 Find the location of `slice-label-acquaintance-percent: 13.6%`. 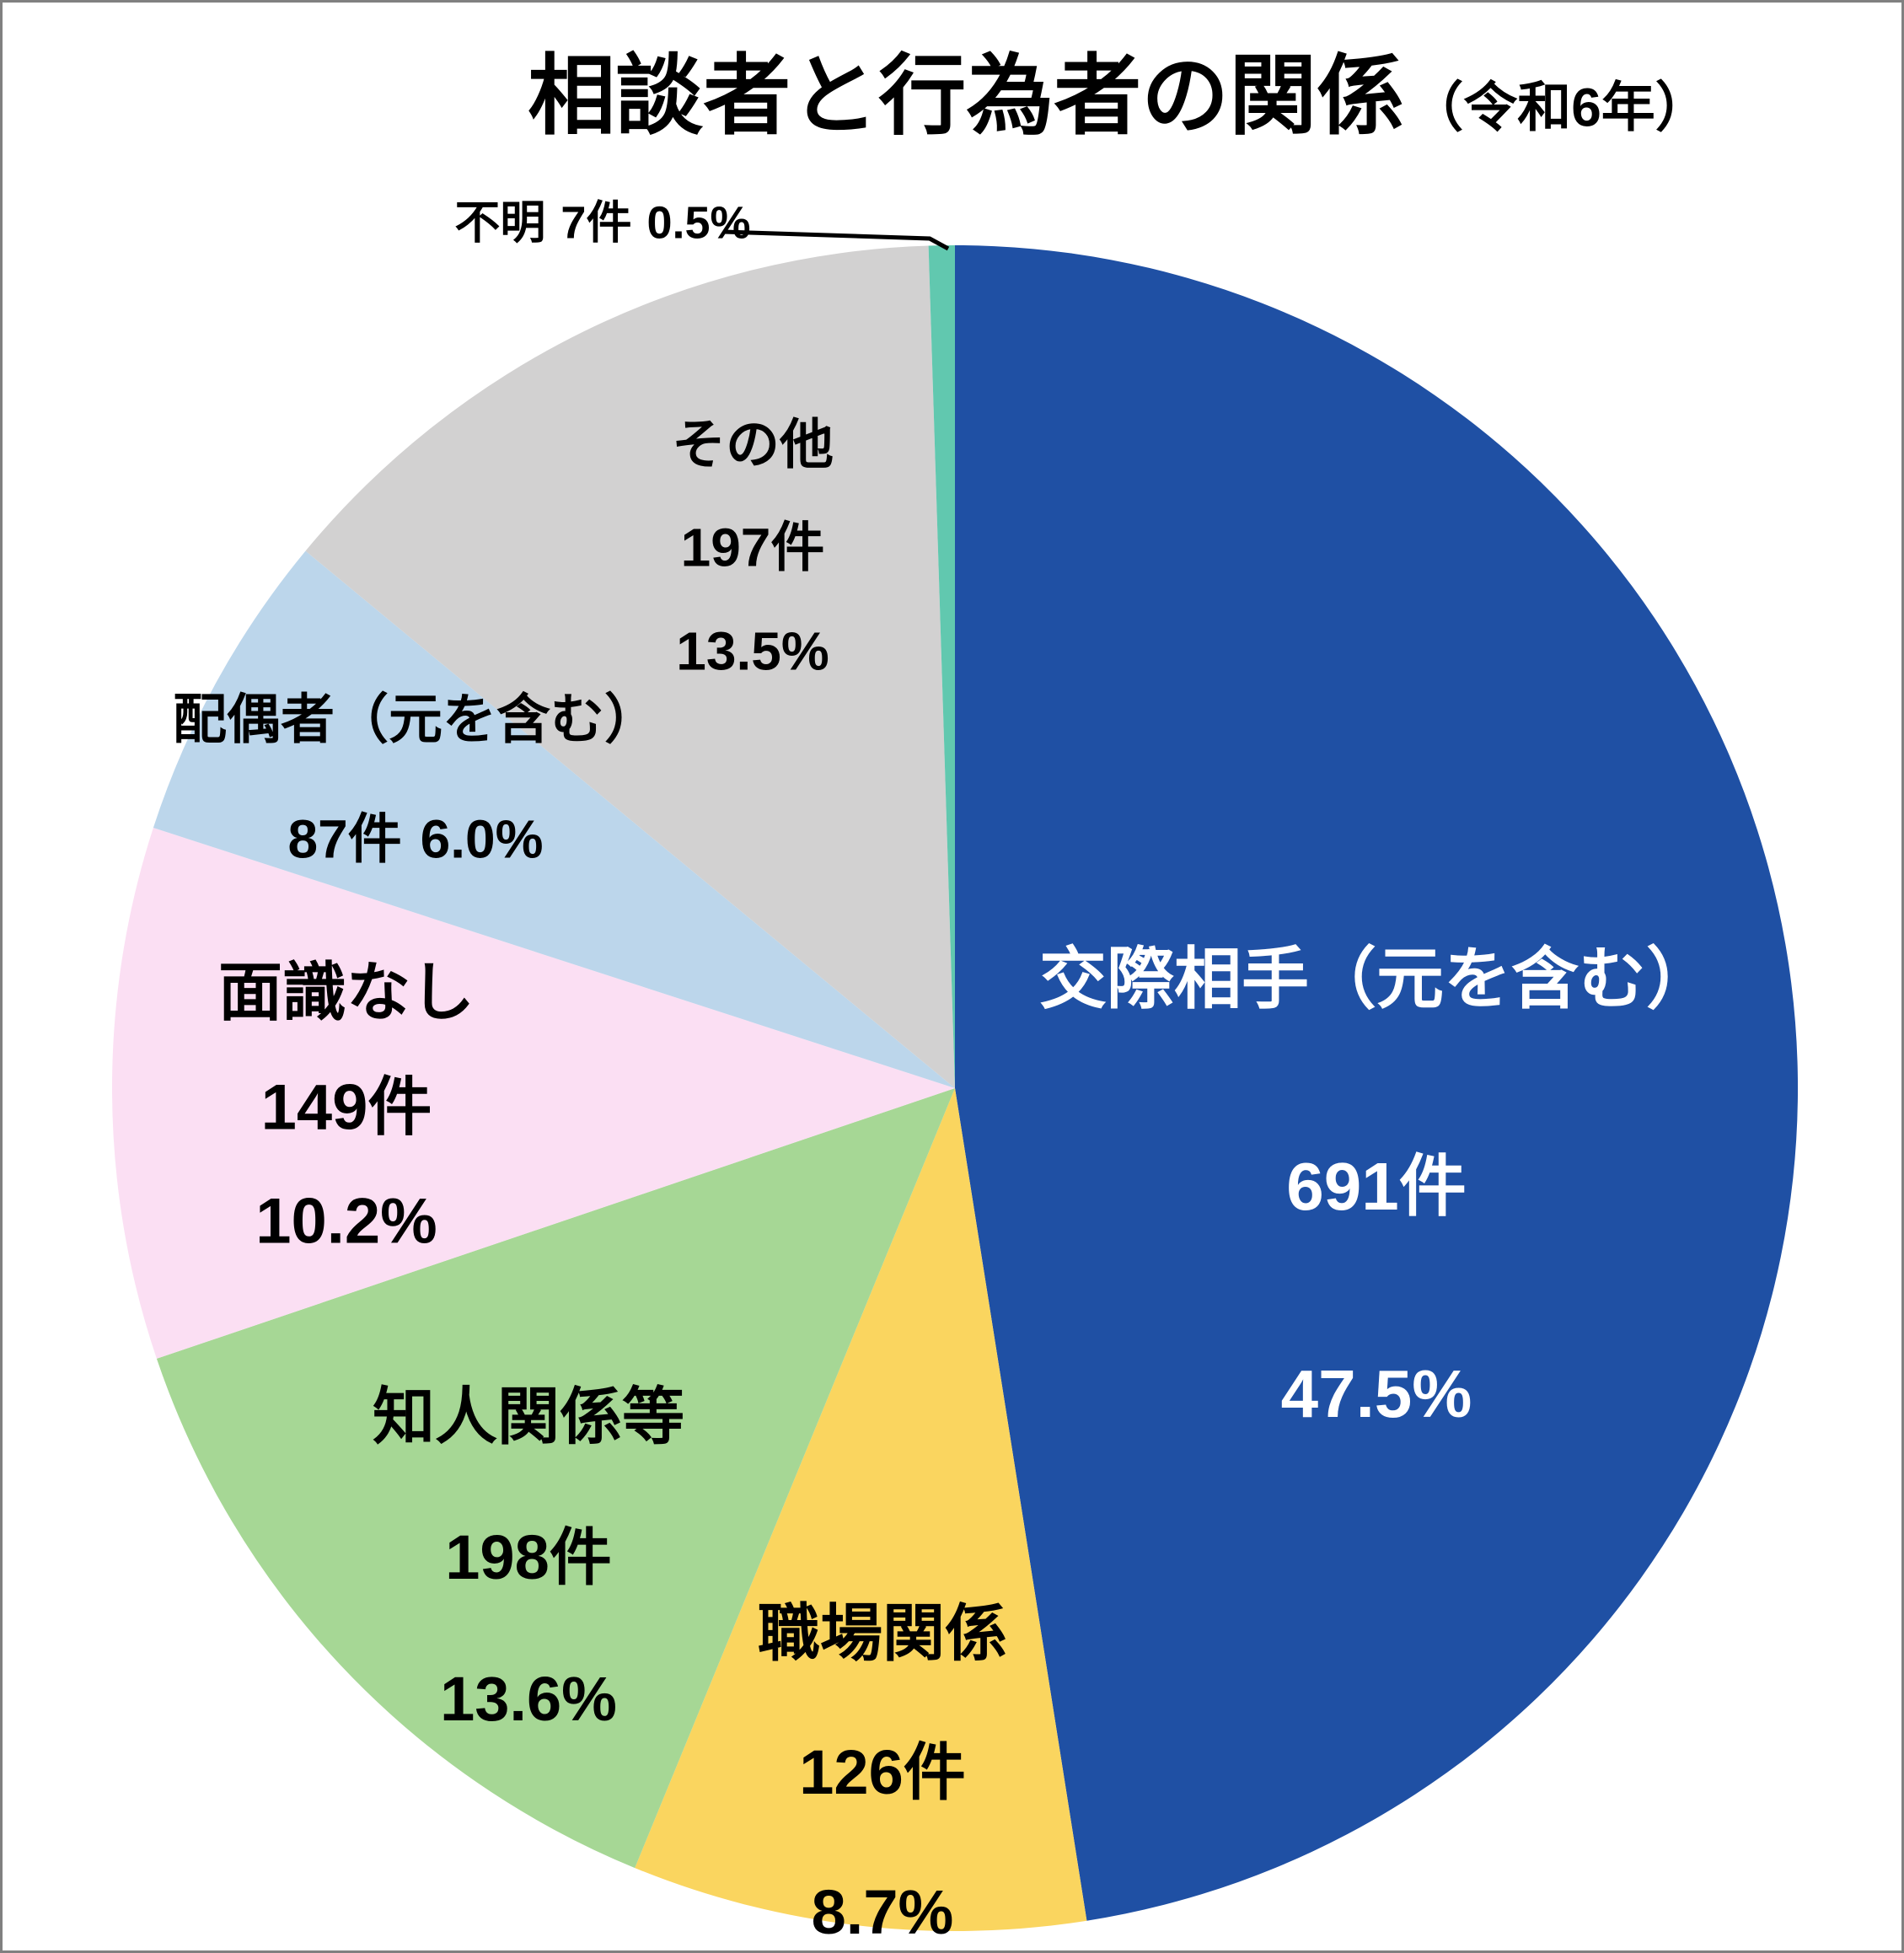

slice-label-acquaintance-percent: 13.6% is located at coordinates (528, 1698).